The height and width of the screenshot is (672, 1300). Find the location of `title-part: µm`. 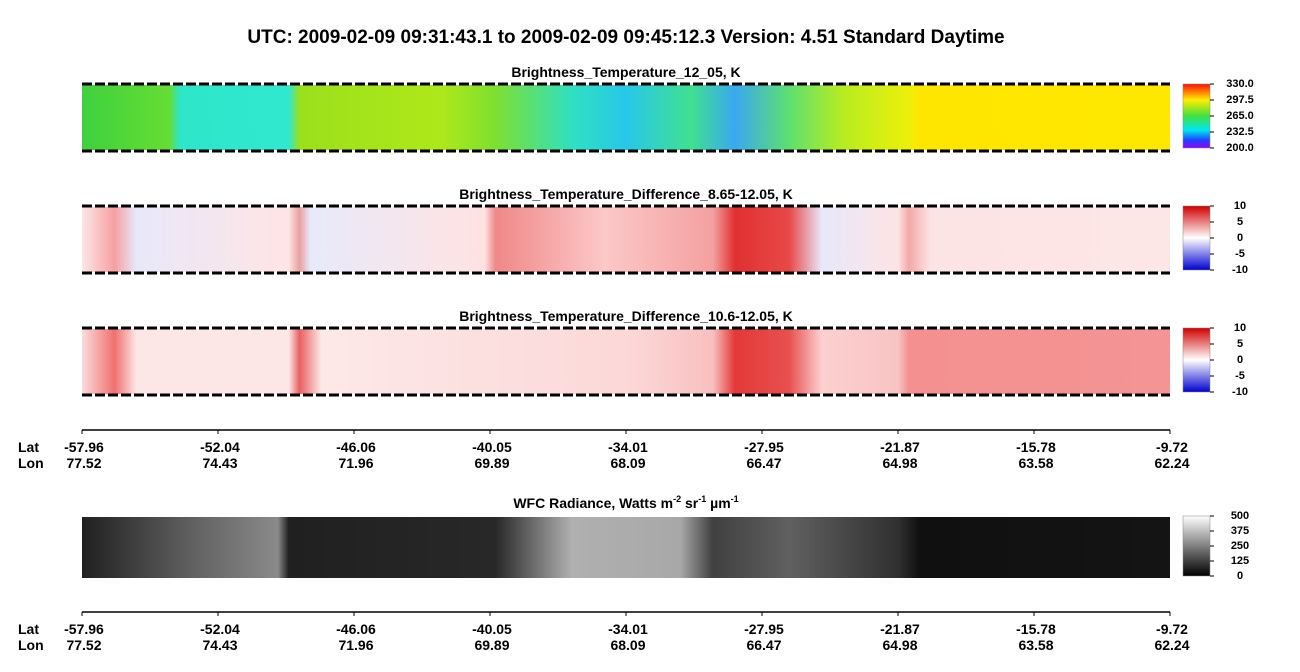

title-part: µm is located at coordinates (718, 503).